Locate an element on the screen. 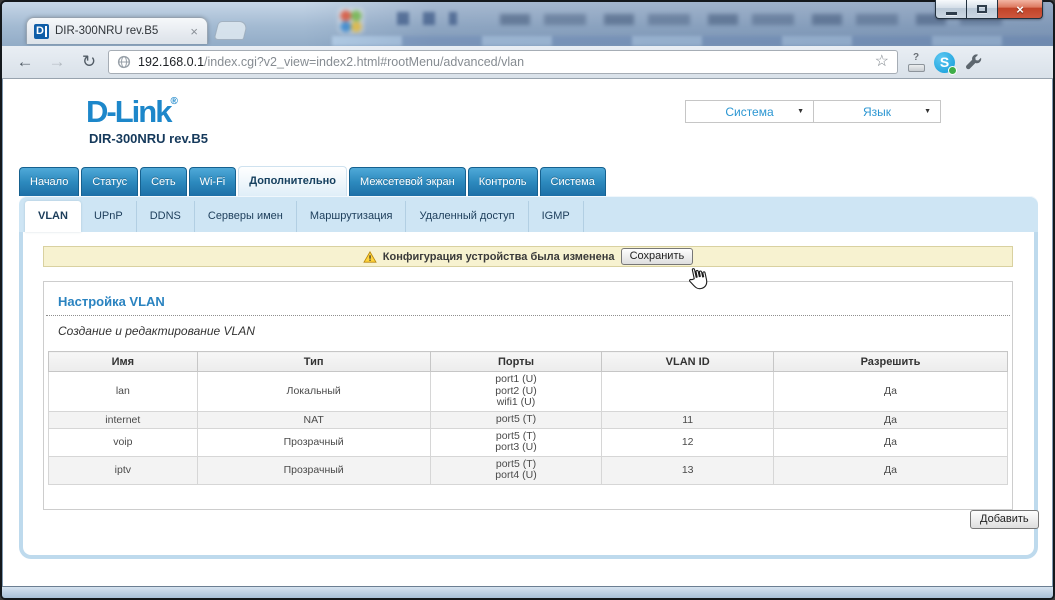 This screenshot has width=1055, height=600. main-tab-3: Wi-Fi is located at coordinates (212, 181).